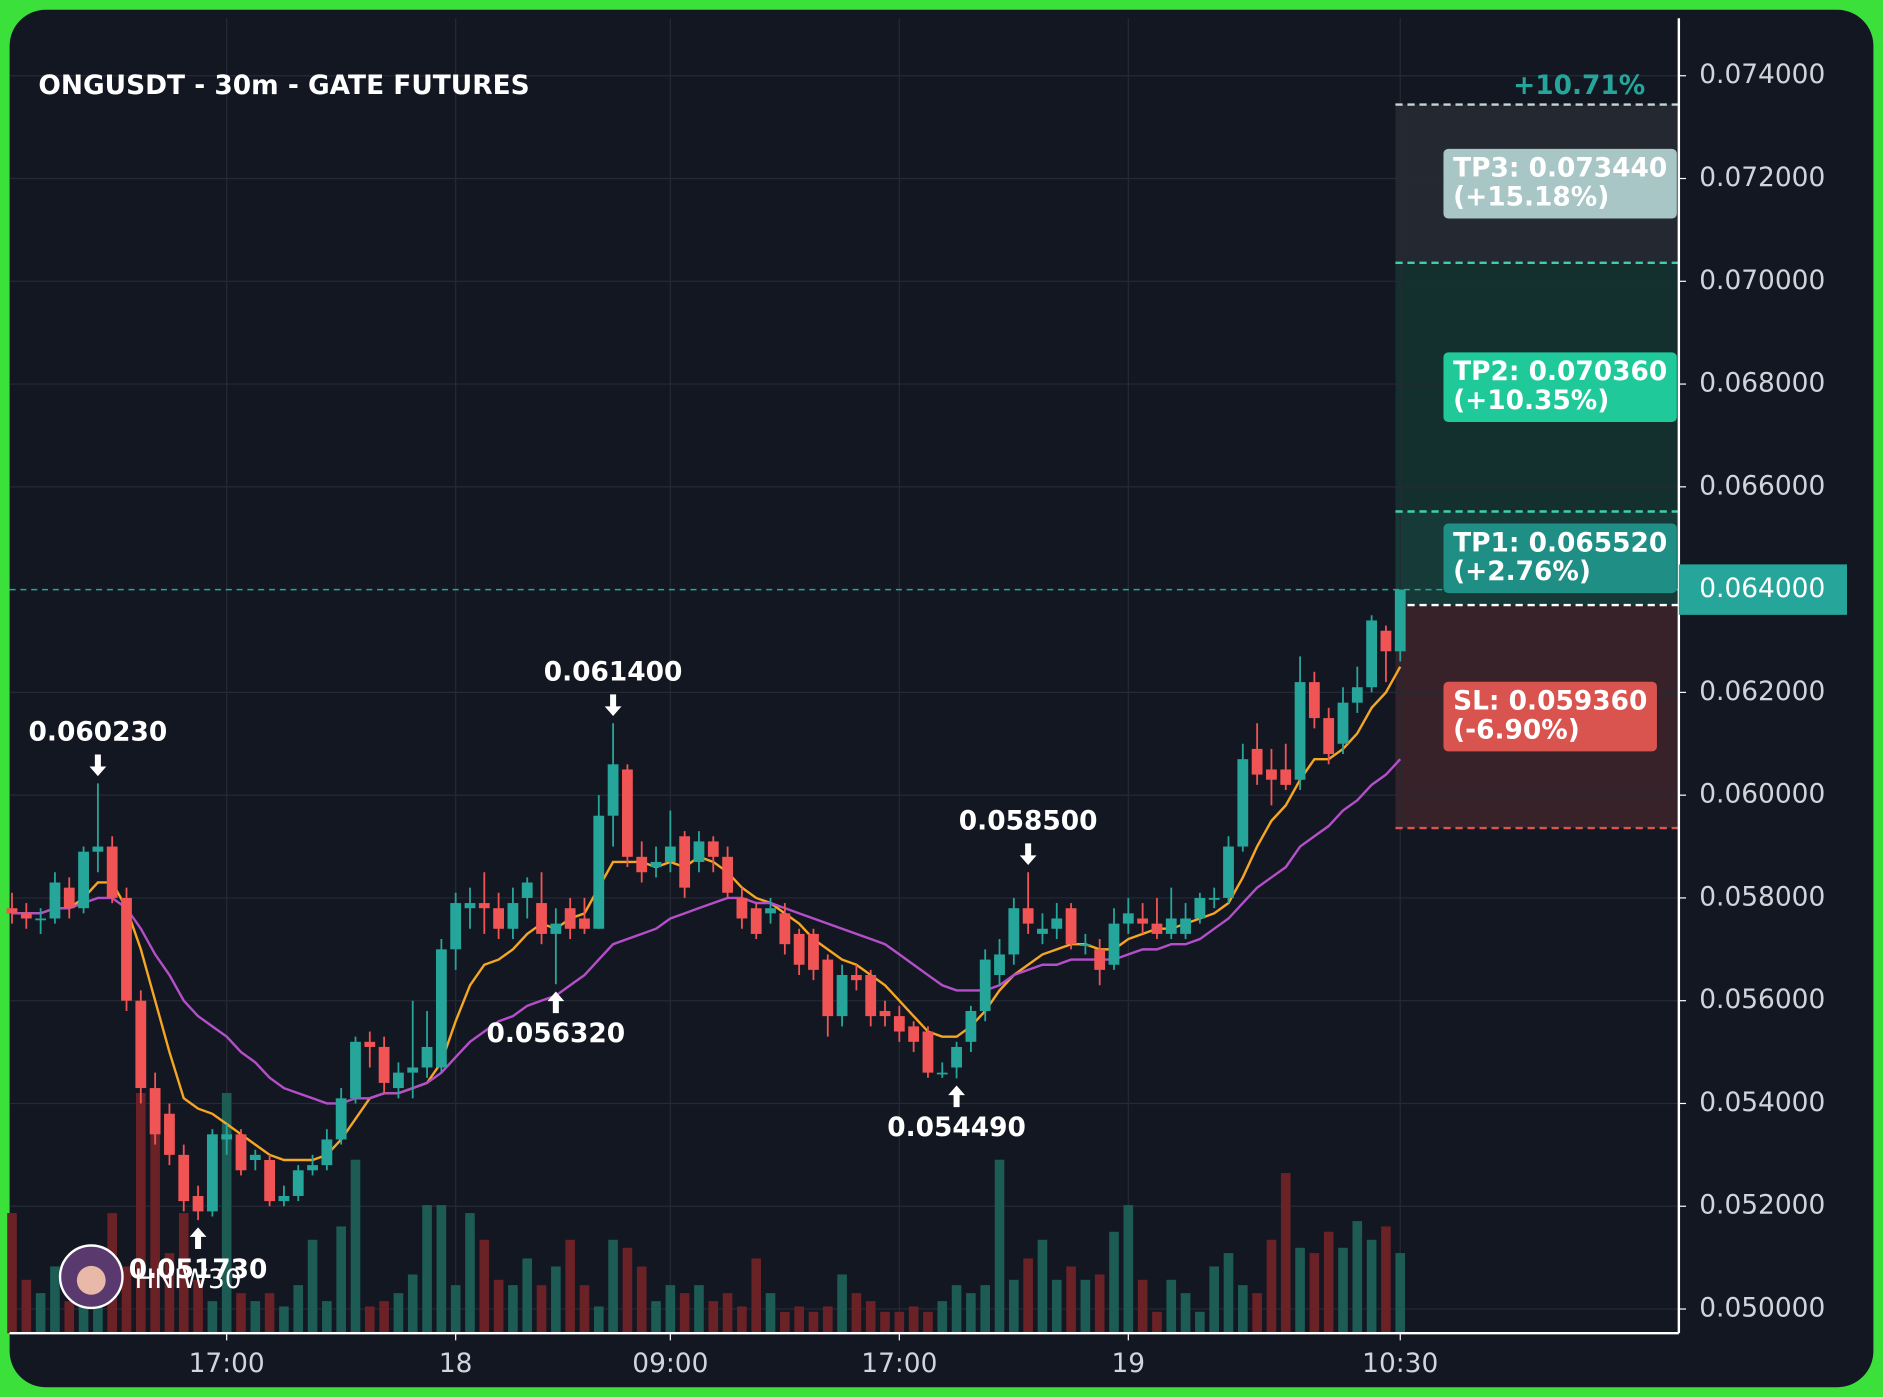 Image resolution: width=1883 pixels, height=1397 pixels. Describe the element at coordinates (198, 1269) in the screenshot. I see `annotation-label: 0.051730` at that location.